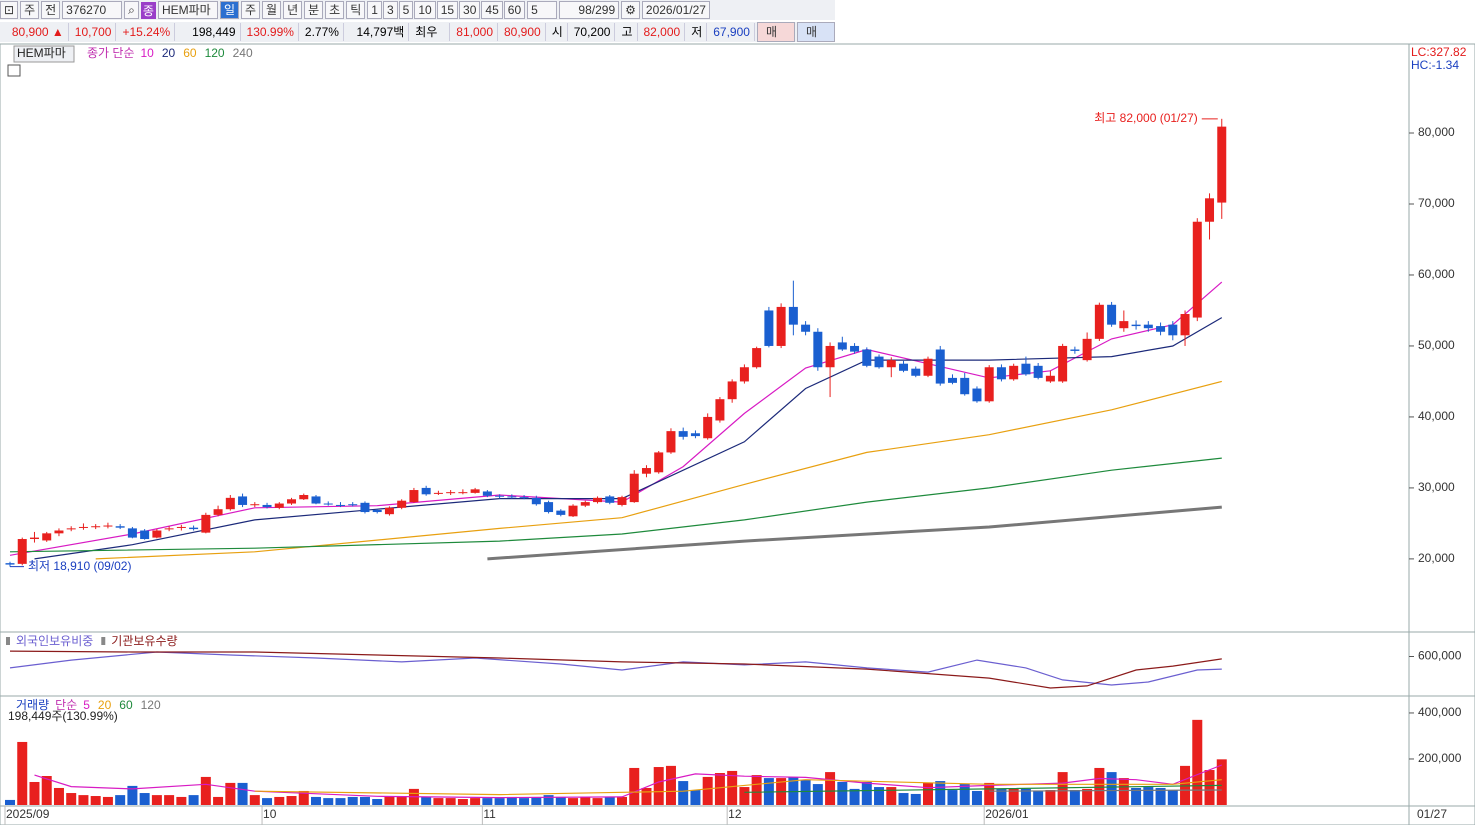 This screenshot has width=1475, height=825. I want to click on lc-label: LC:327.82, so click(1439, 52).